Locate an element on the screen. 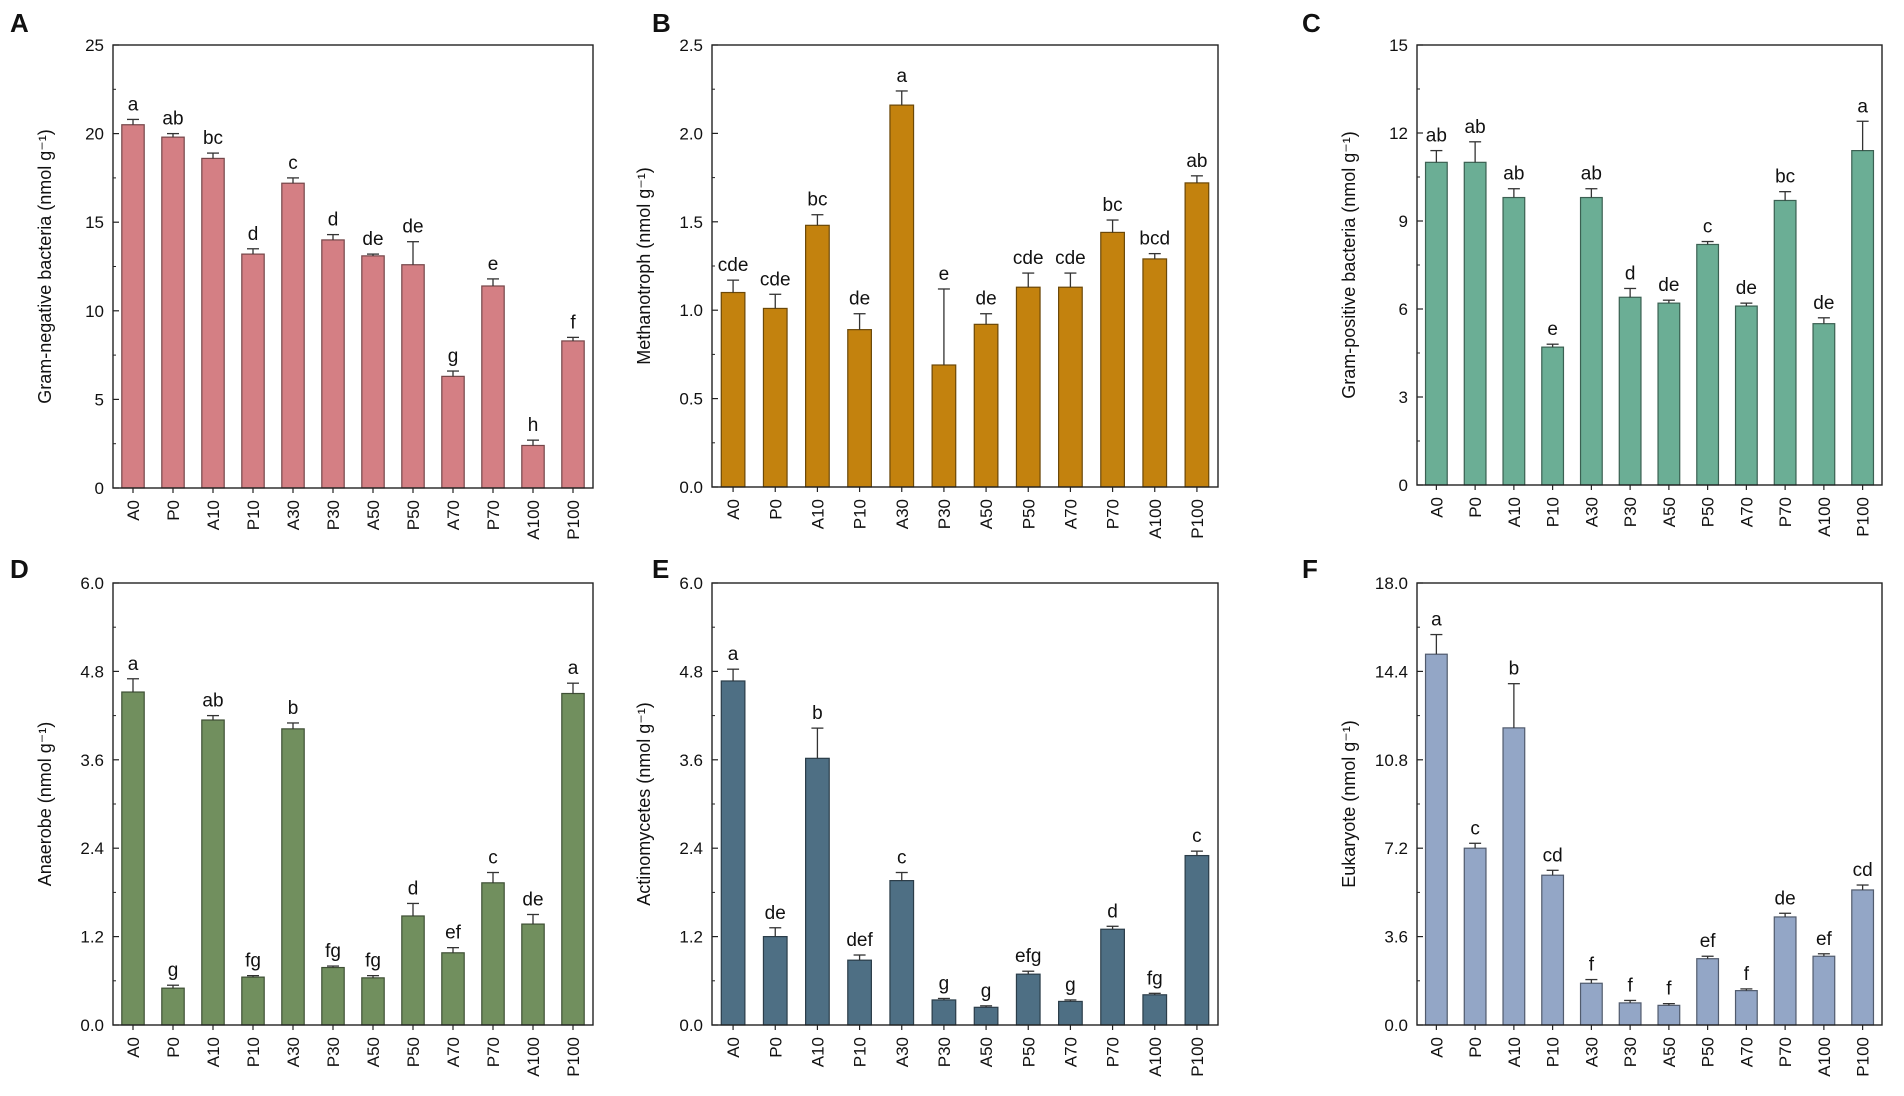 This screenshot has height=1096, width=1904. panel-letter: B is located at coordinates (661, 23).